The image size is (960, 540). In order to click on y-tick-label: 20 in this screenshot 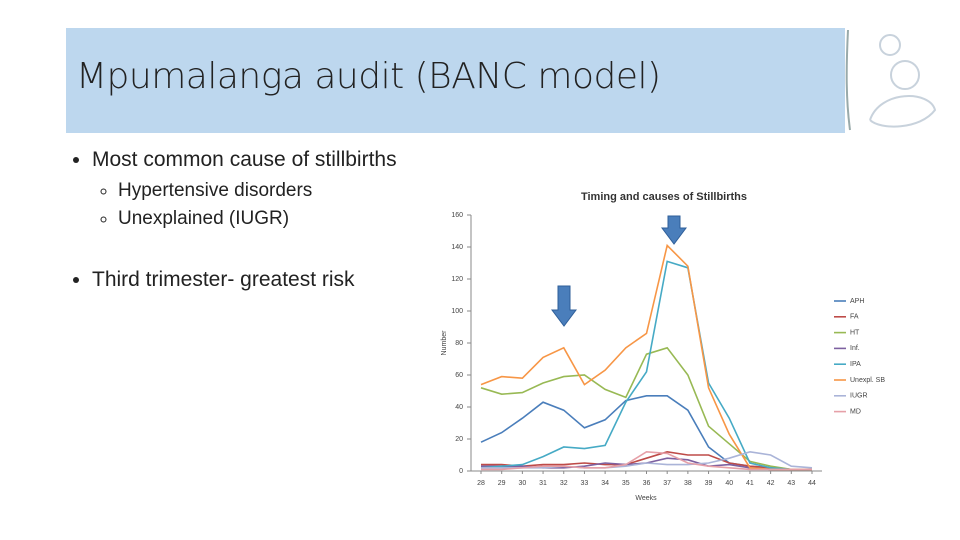, I will do `click(459, 439)`.